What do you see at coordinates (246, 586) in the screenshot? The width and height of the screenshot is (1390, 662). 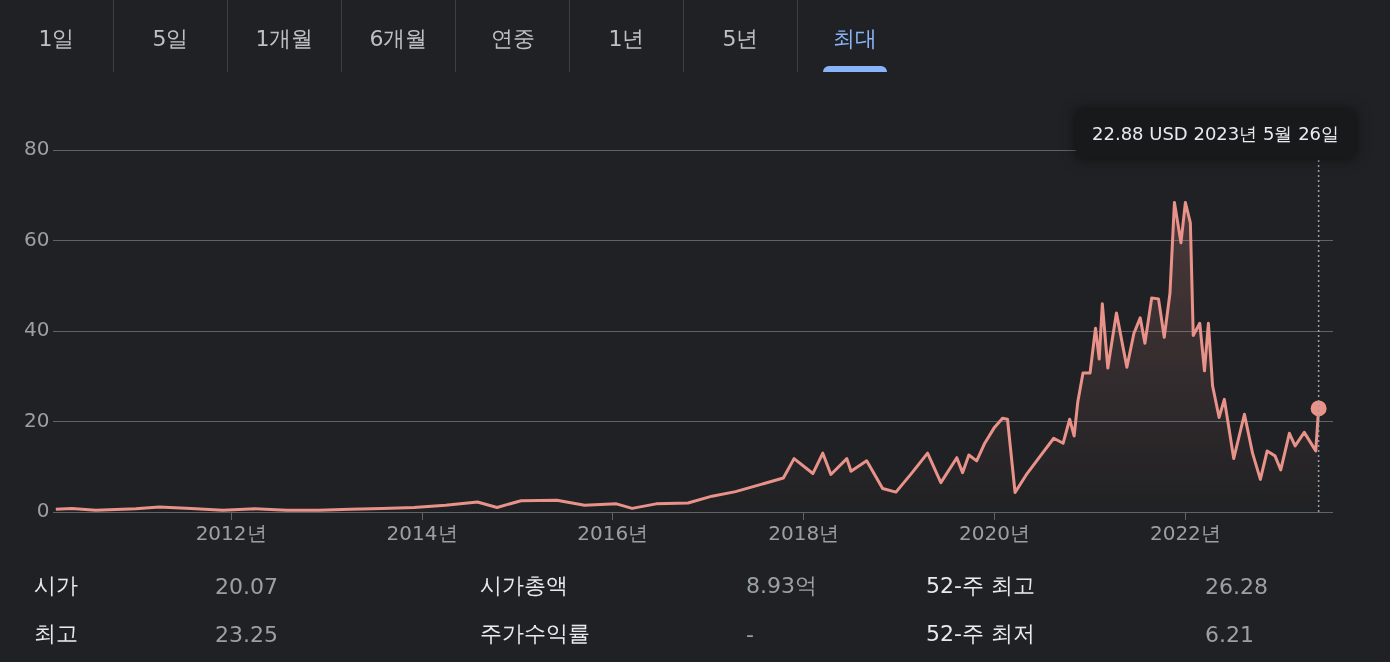 I see `text: 20.07` at bounding box center [246, 586].